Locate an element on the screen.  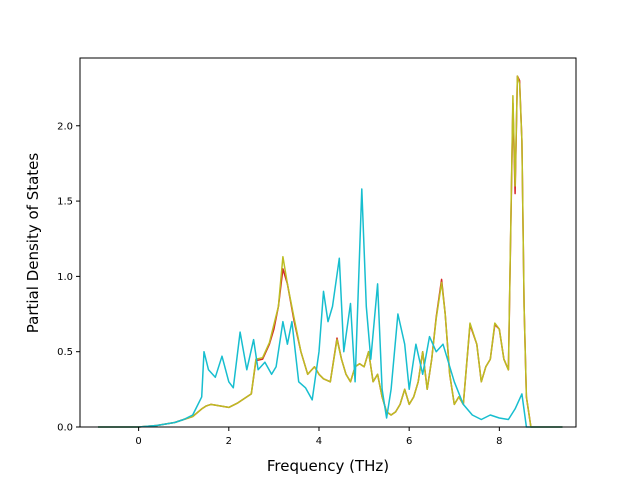
x-axis-ticks: 0 2 4 6 8 is located at coordinates (319, 437).